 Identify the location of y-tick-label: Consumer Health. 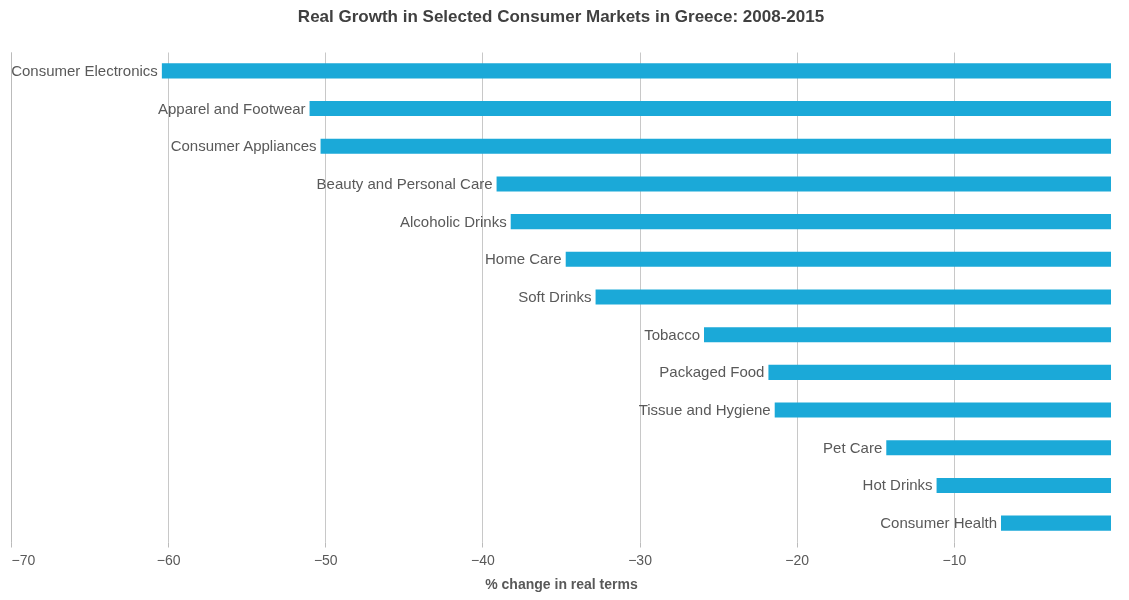
(938, 523).